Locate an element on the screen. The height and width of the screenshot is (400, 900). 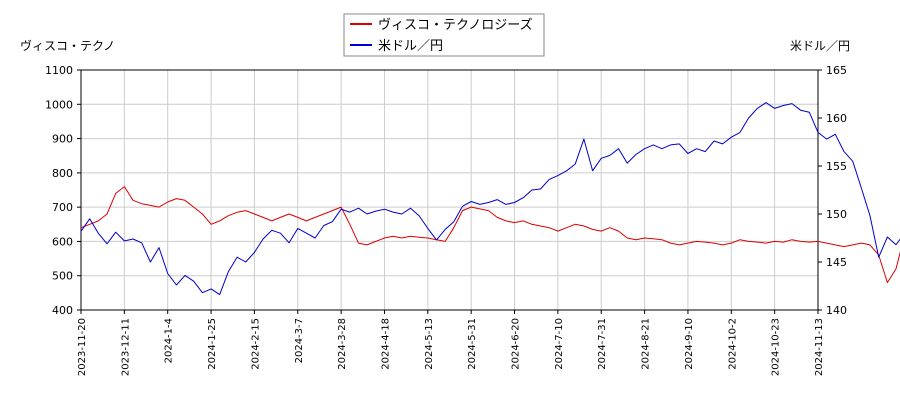
left-tick-label: 500 is located at coordinates (62, 276).